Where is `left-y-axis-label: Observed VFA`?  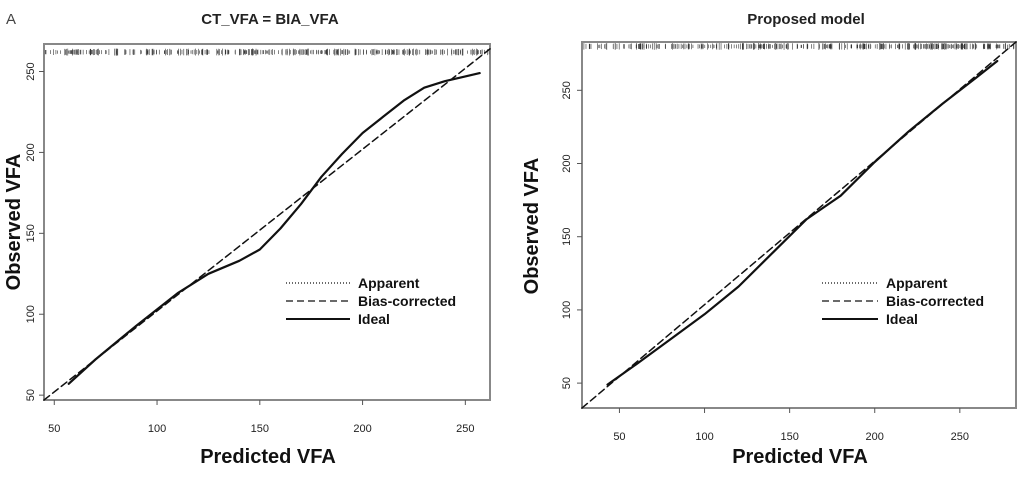
left-y-axis-label: Observed VFA is located at coordinates (14, 222).